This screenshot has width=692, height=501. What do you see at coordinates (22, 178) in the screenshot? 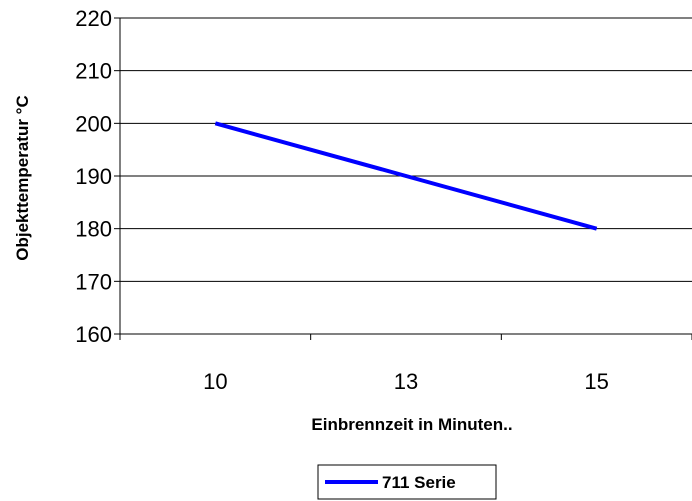
I see `y-axis-title: Objekttemperatur °C` at bounding box center [22, 178].